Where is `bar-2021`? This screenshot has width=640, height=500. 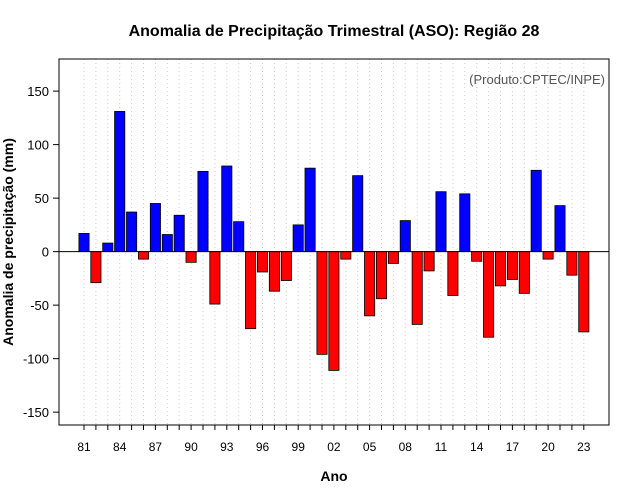
bar-2021 is located at coordinates (560, 229).